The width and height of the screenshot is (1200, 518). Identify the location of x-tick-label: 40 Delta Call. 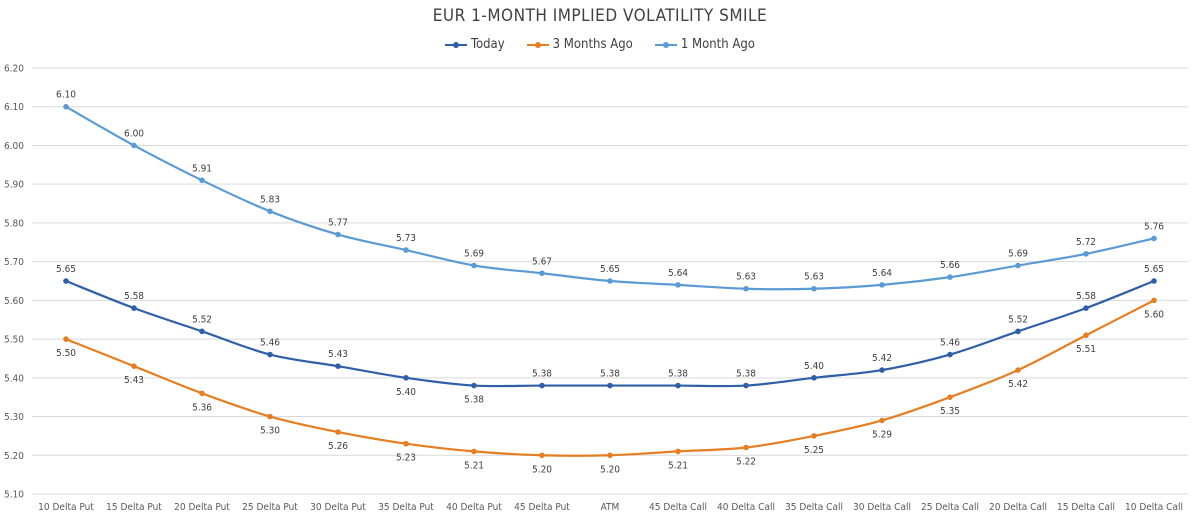
(746, 507).